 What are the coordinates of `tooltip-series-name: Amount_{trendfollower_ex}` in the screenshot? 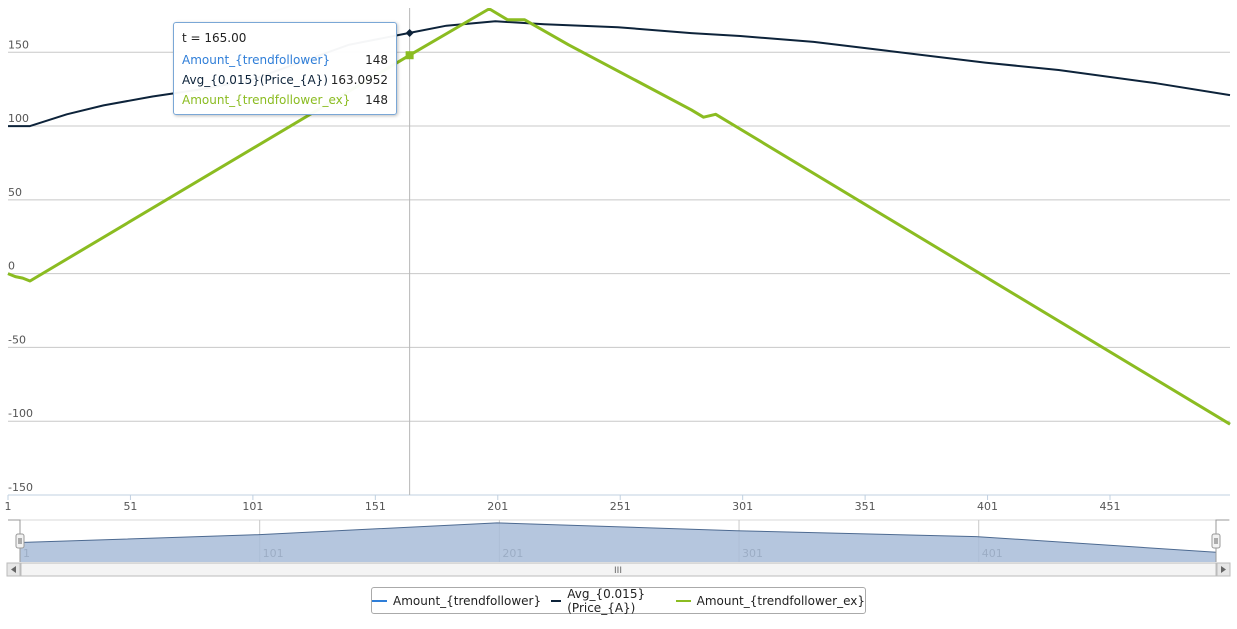 It's located at (266, 100).